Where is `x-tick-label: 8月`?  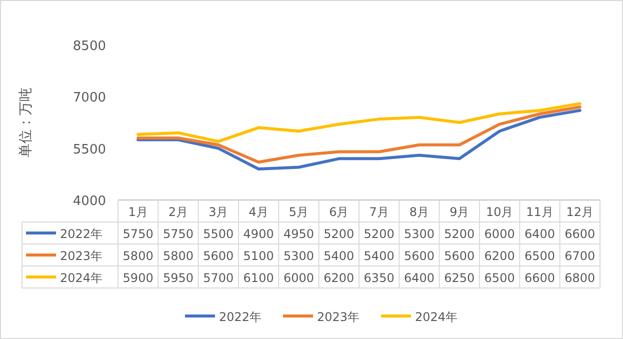 x-tick-label: 8月 is located at coordinates (419, 212).